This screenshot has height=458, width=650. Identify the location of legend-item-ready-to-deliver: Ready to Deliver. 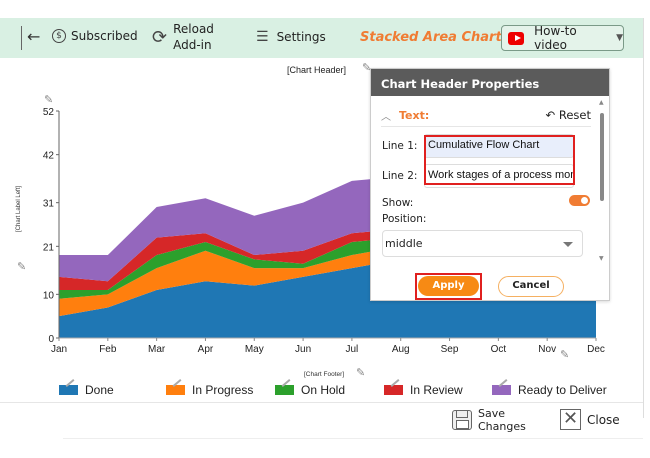
(549, 390).